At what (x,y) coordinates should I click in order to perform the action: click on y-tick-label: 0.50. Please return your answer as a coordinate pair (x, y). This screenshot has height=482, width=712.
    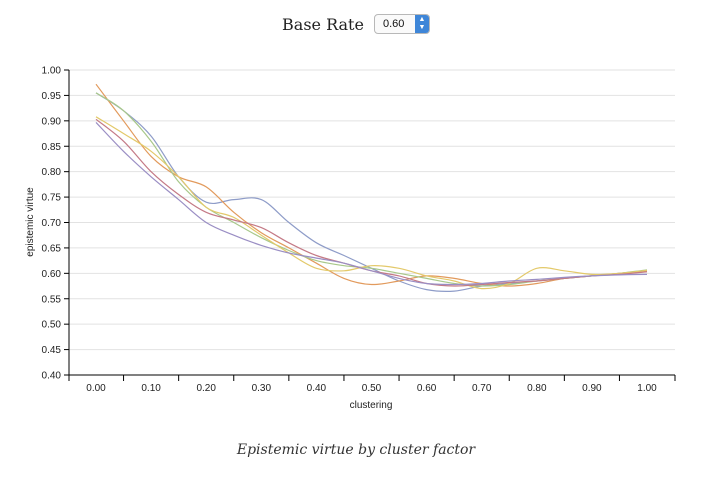
    Looking at the image, I should click on (52, 325).